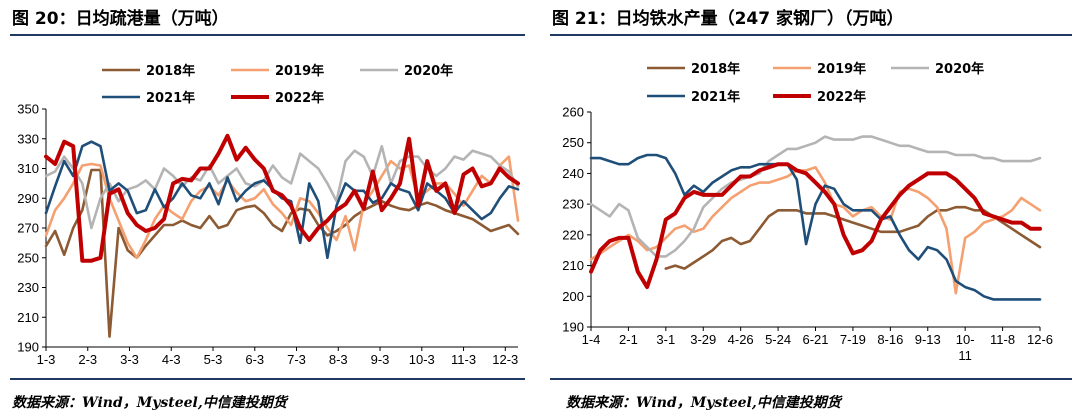  What do you see at coordinates (338, 359) in the screenshot?
I see `left-x-tick-label: 8-3` at bounding box center [338, 359].